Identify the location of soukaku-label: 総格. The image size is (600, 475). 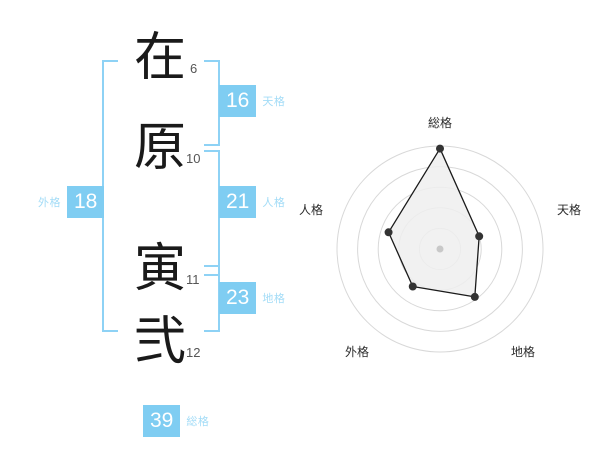
(198, 421).